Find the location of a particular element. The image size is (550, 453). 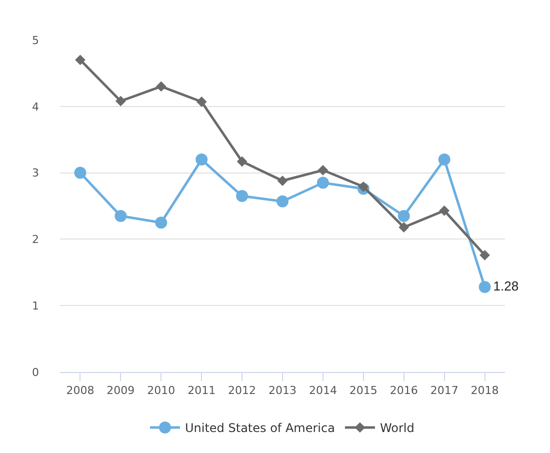

x-tick-label: 2017 is located at coordinates (444, 391).